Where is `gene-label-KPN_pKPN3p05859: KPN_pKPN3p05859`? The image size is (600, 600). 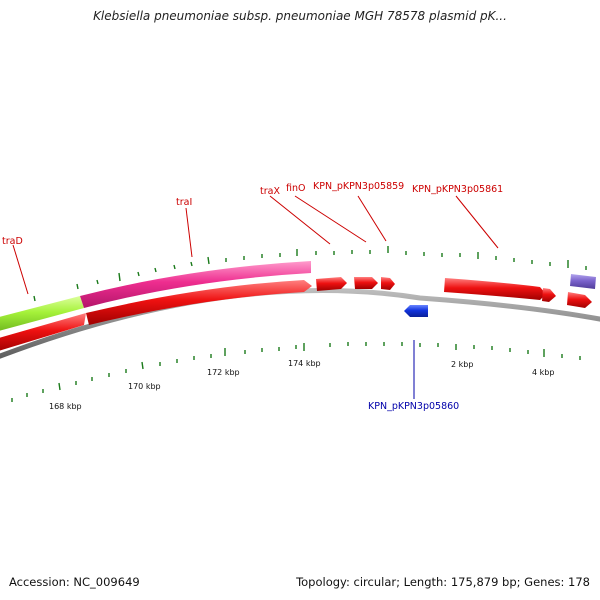
gene-label-KPN_pKPN3p05859: KPN_pKPN3p05859 is located at coordinates (358, 186).